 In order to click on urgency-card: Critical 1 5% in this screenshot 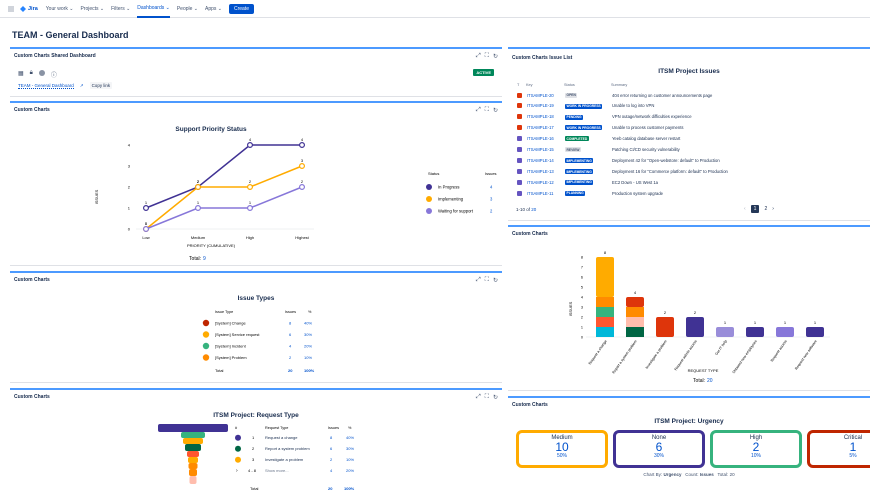, I will do `click(838, 449)`.